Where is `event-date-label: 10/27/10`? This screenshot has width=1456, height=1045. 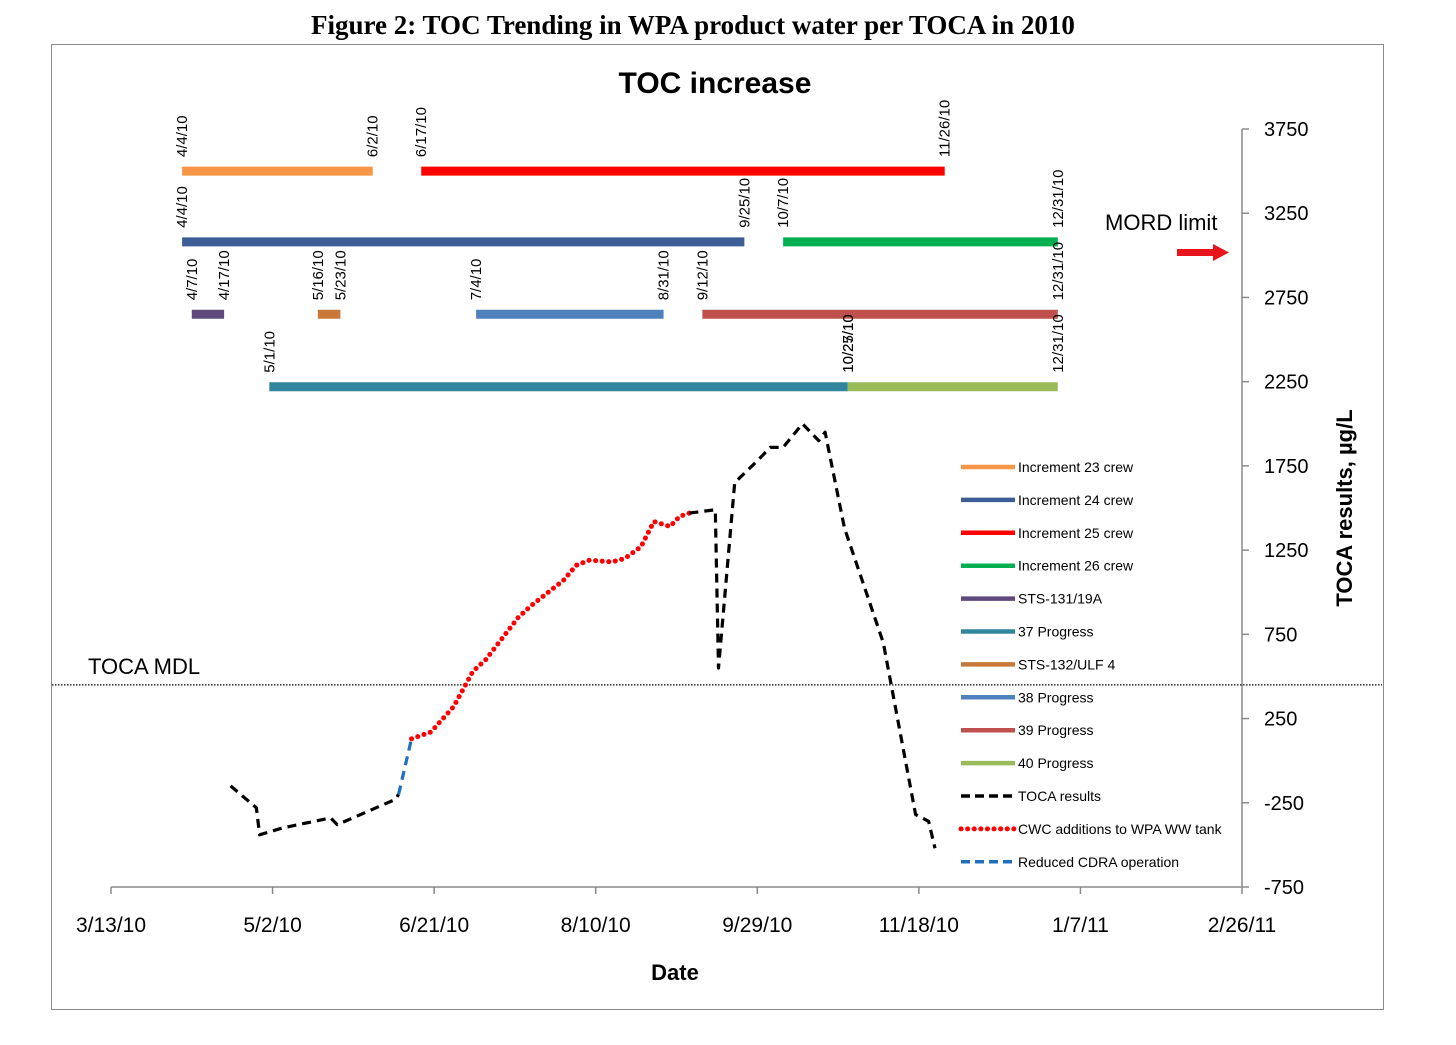
event-date-label: 10/27/10 is located at coordinates (848, 343).